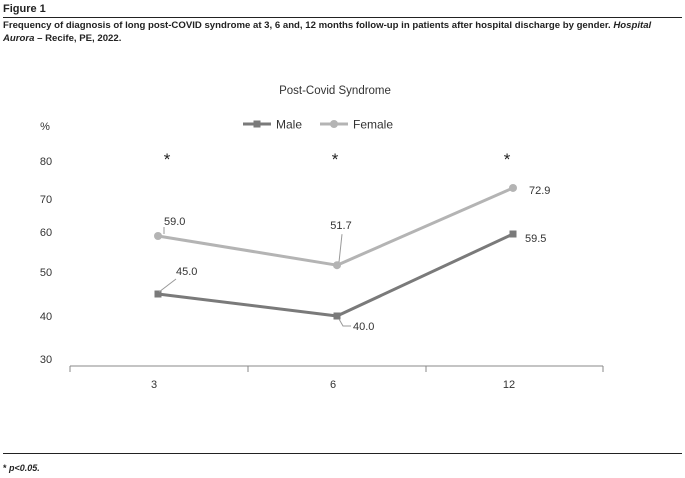  I want to click on data-label: 59.5, so click(535, 239).